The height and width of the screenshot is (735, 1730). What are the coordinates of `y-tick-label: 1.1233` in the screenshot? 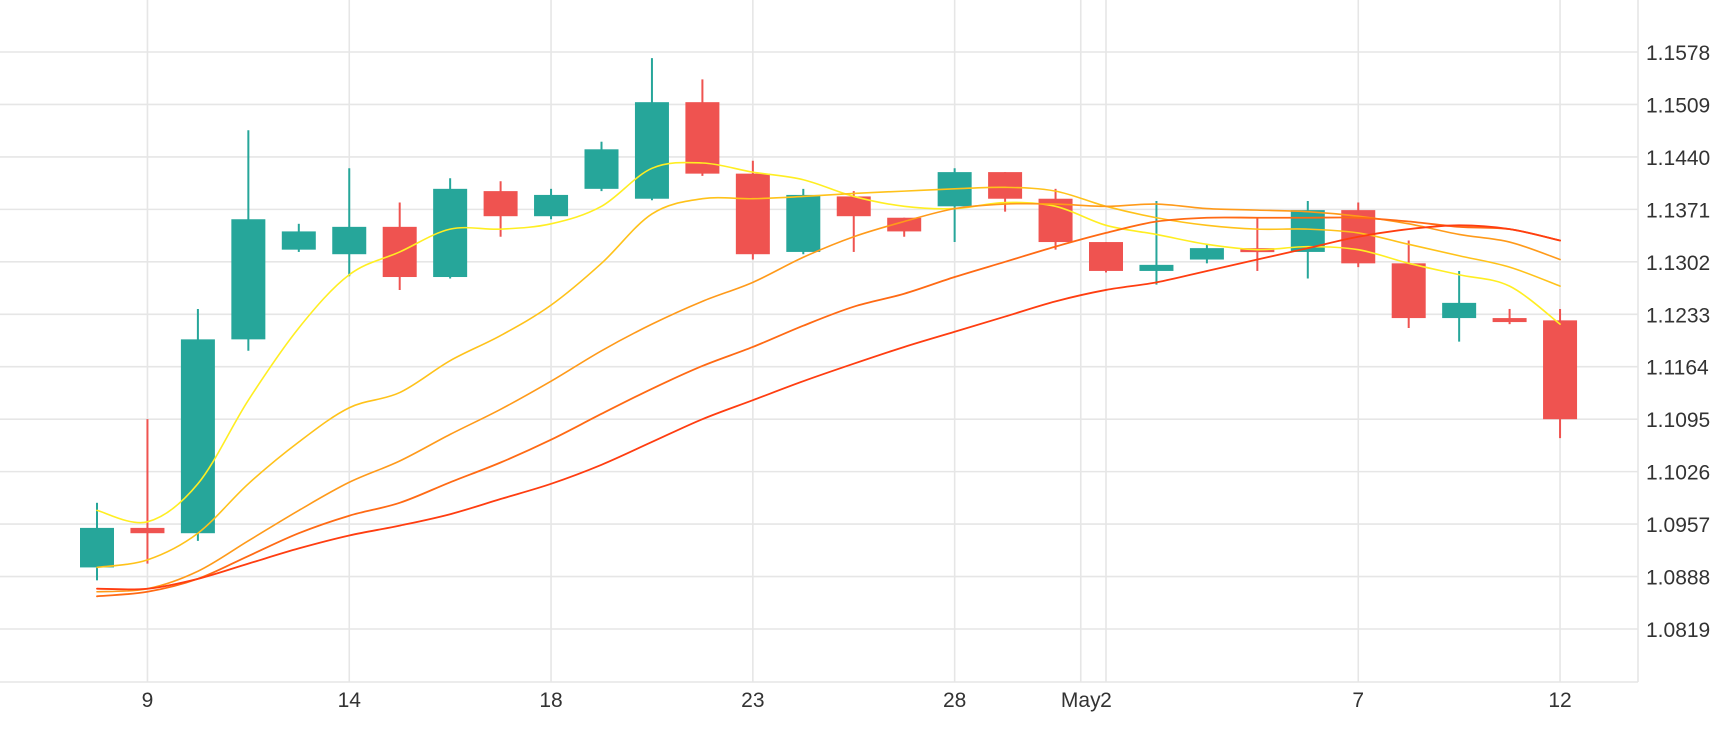 It's located at (1678, 315).